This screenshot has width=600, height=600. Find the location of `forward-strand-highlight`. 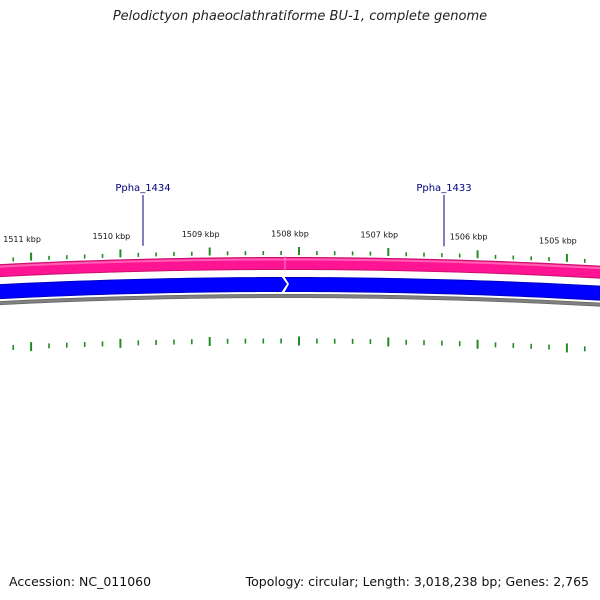

forward-strand-highlight is located at coordinates (300, 264).